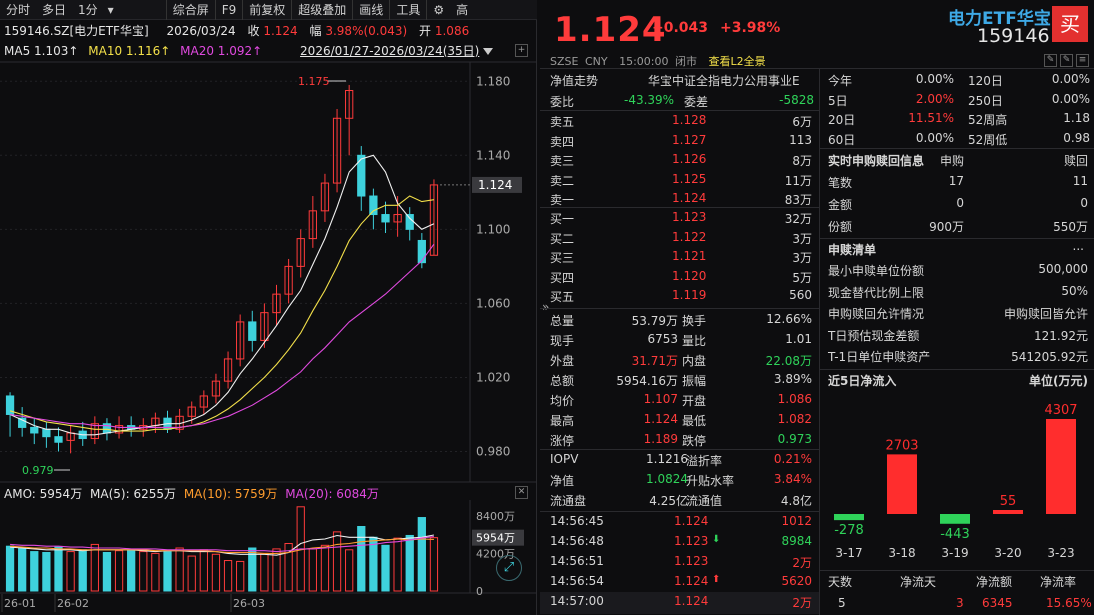 This screenshot has height=615, width=1094. Describe the element at coordinates (1066, 60) in the screenshot. I see `pin-icon: ✎` at that location.